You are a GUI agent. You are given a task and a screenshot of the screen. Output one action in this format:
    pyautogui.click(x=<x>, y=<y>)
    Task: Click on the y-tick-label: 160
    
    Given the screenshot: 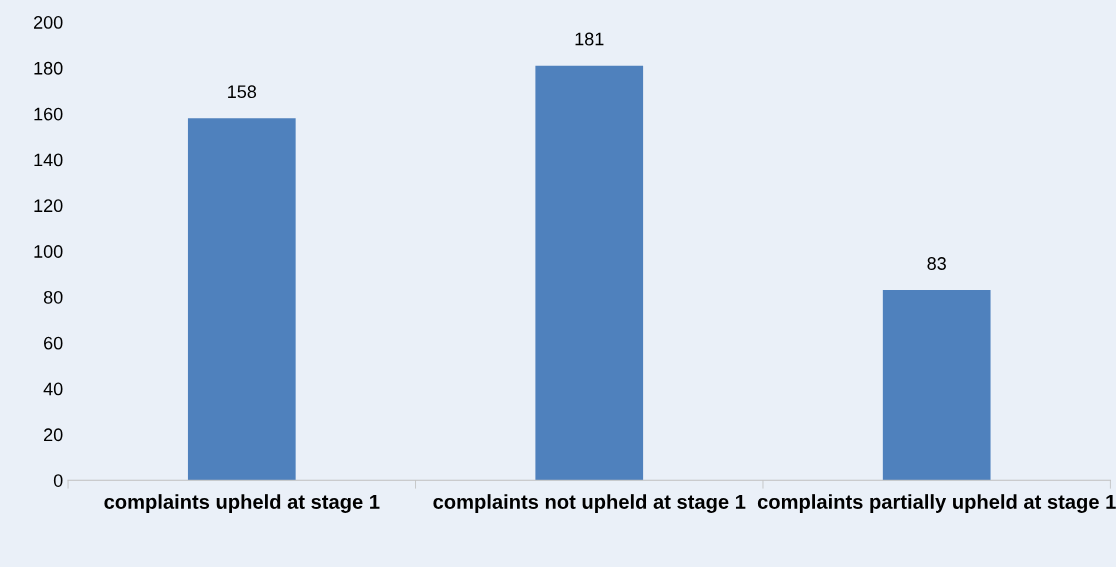 What is the action you would take?
    pyautogui.click(x=48, y=114)
    